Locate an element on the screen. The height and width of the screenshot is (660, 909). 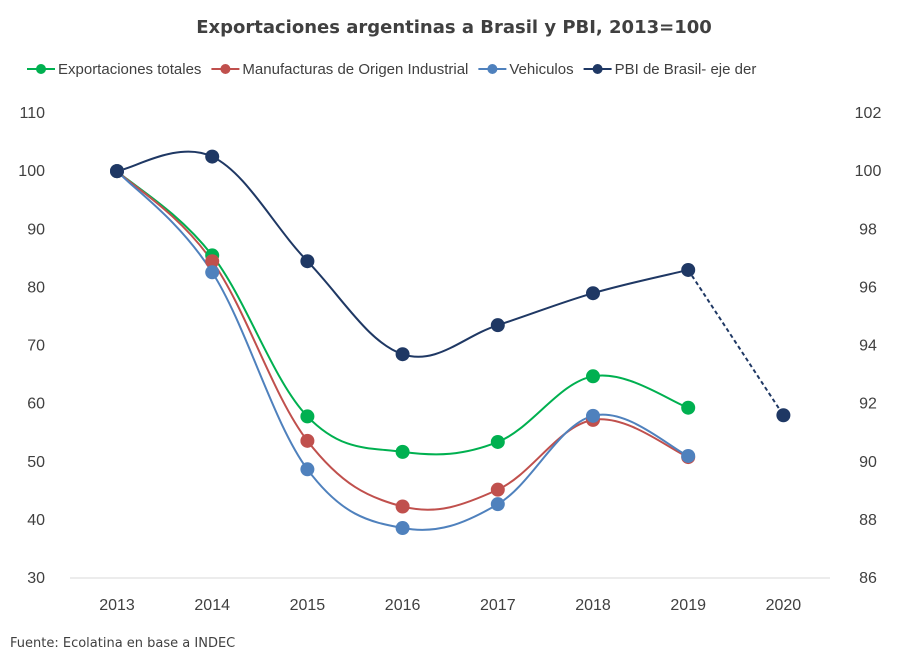
y-right-tick-label: 88 is located at coordinates (868, 520).